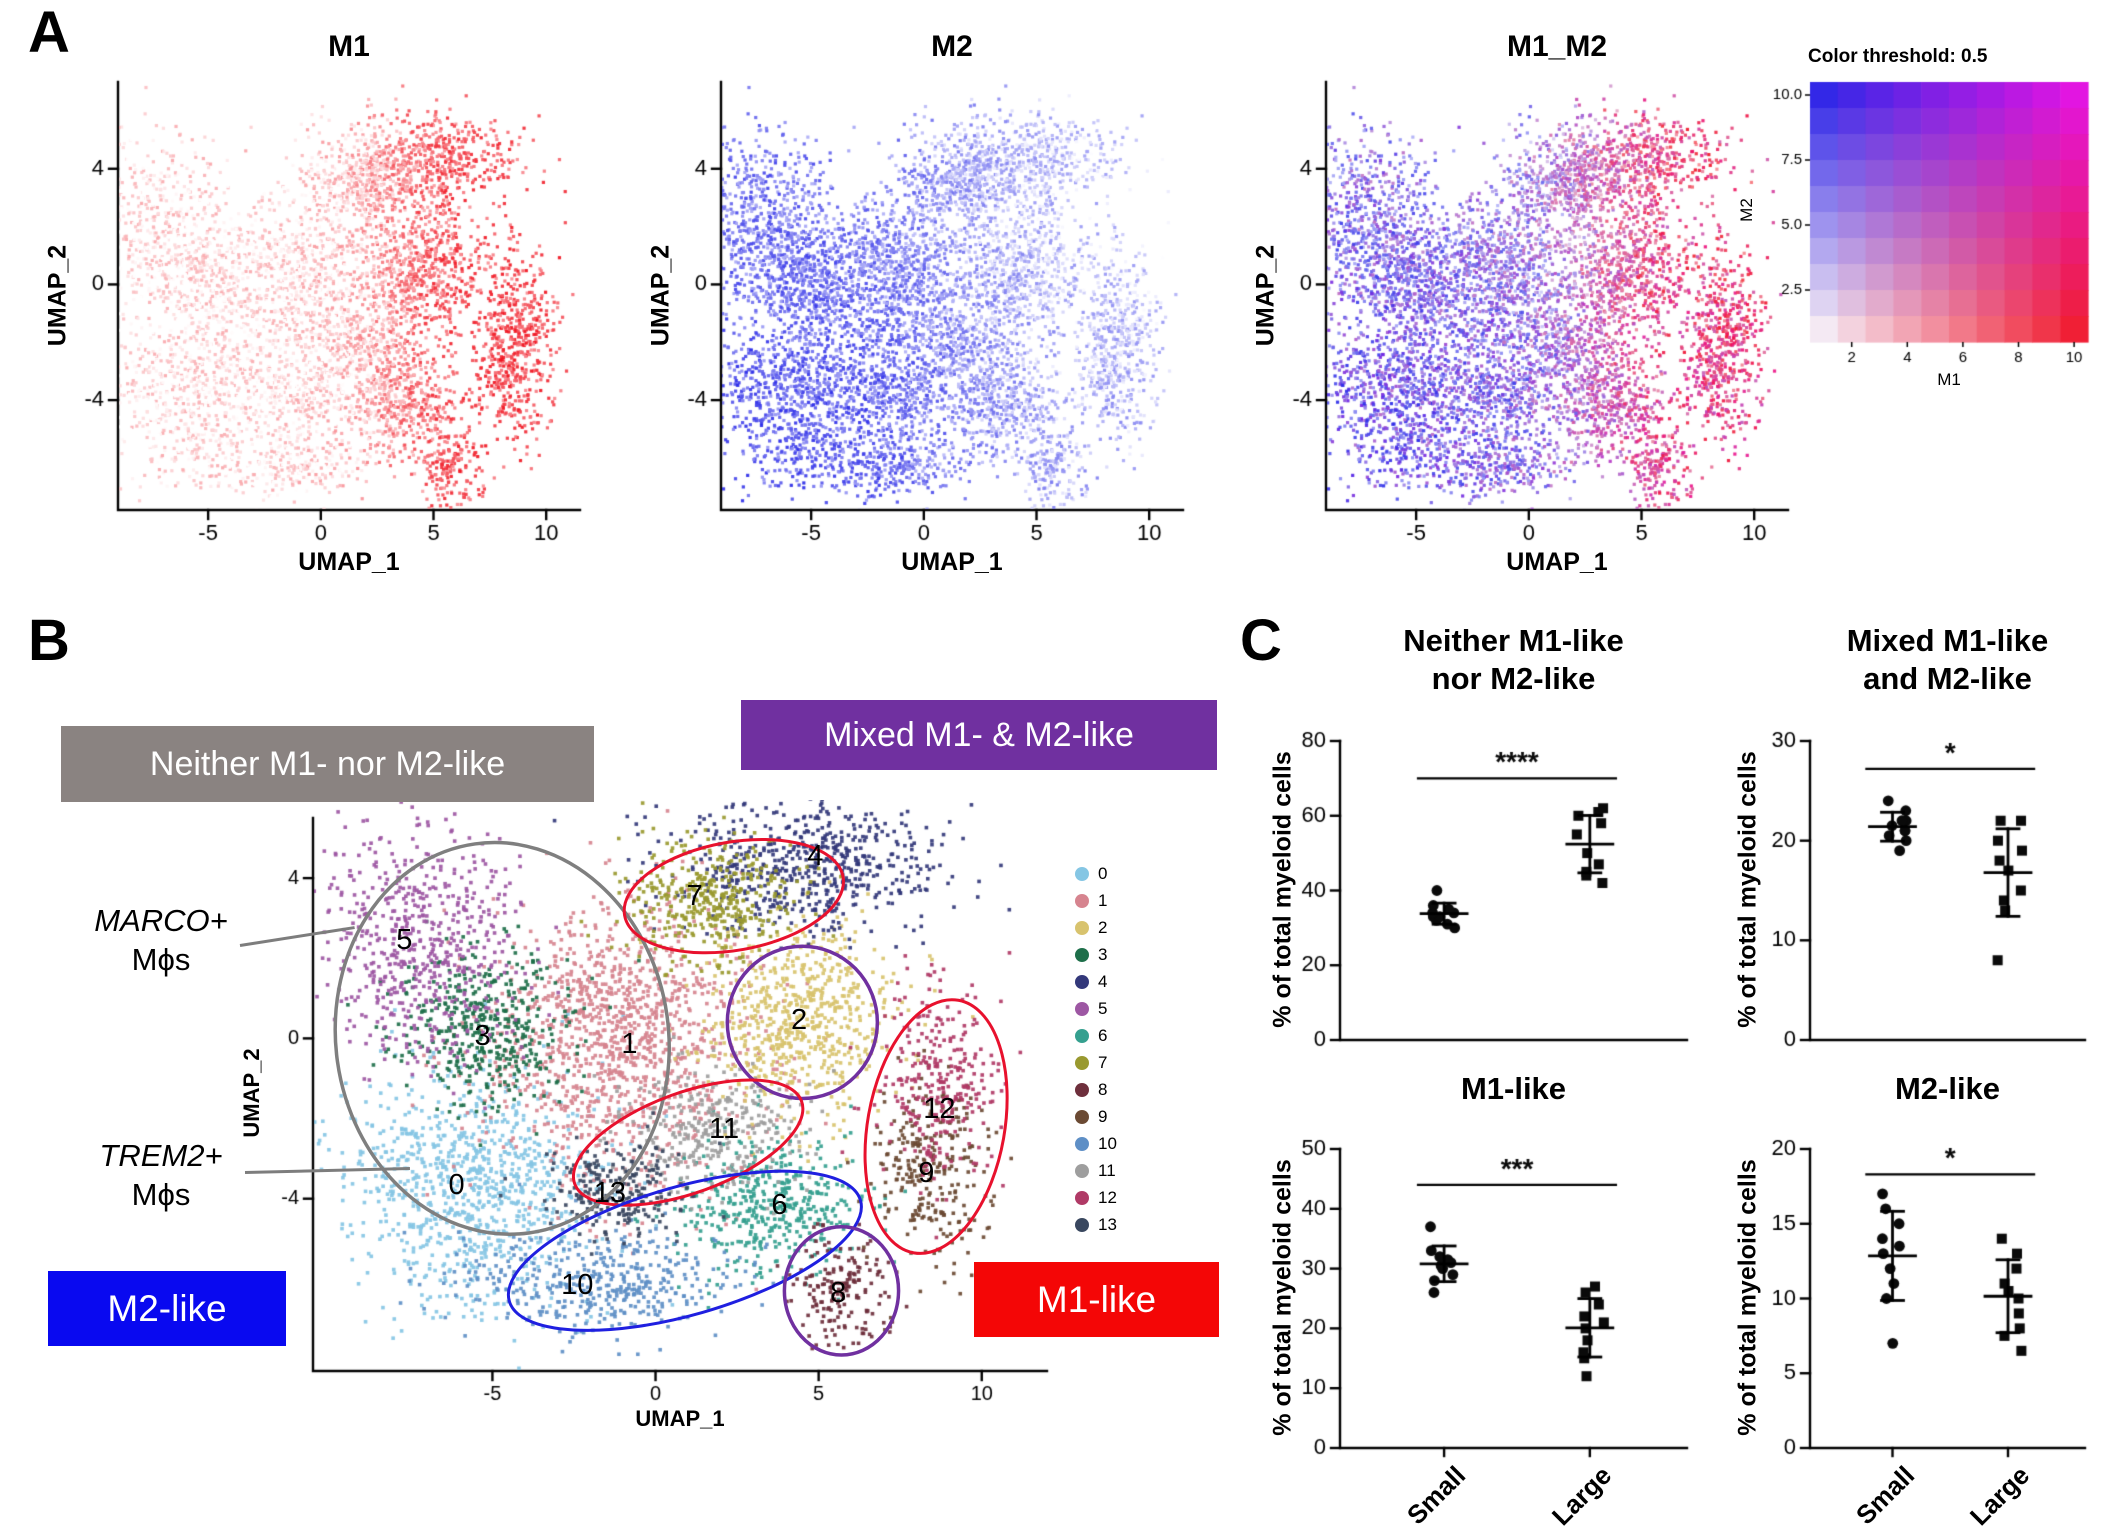  Describe the element at coordinates (724, 1128) in the screenshot. I see `cluster-number-label: 11` at that location.